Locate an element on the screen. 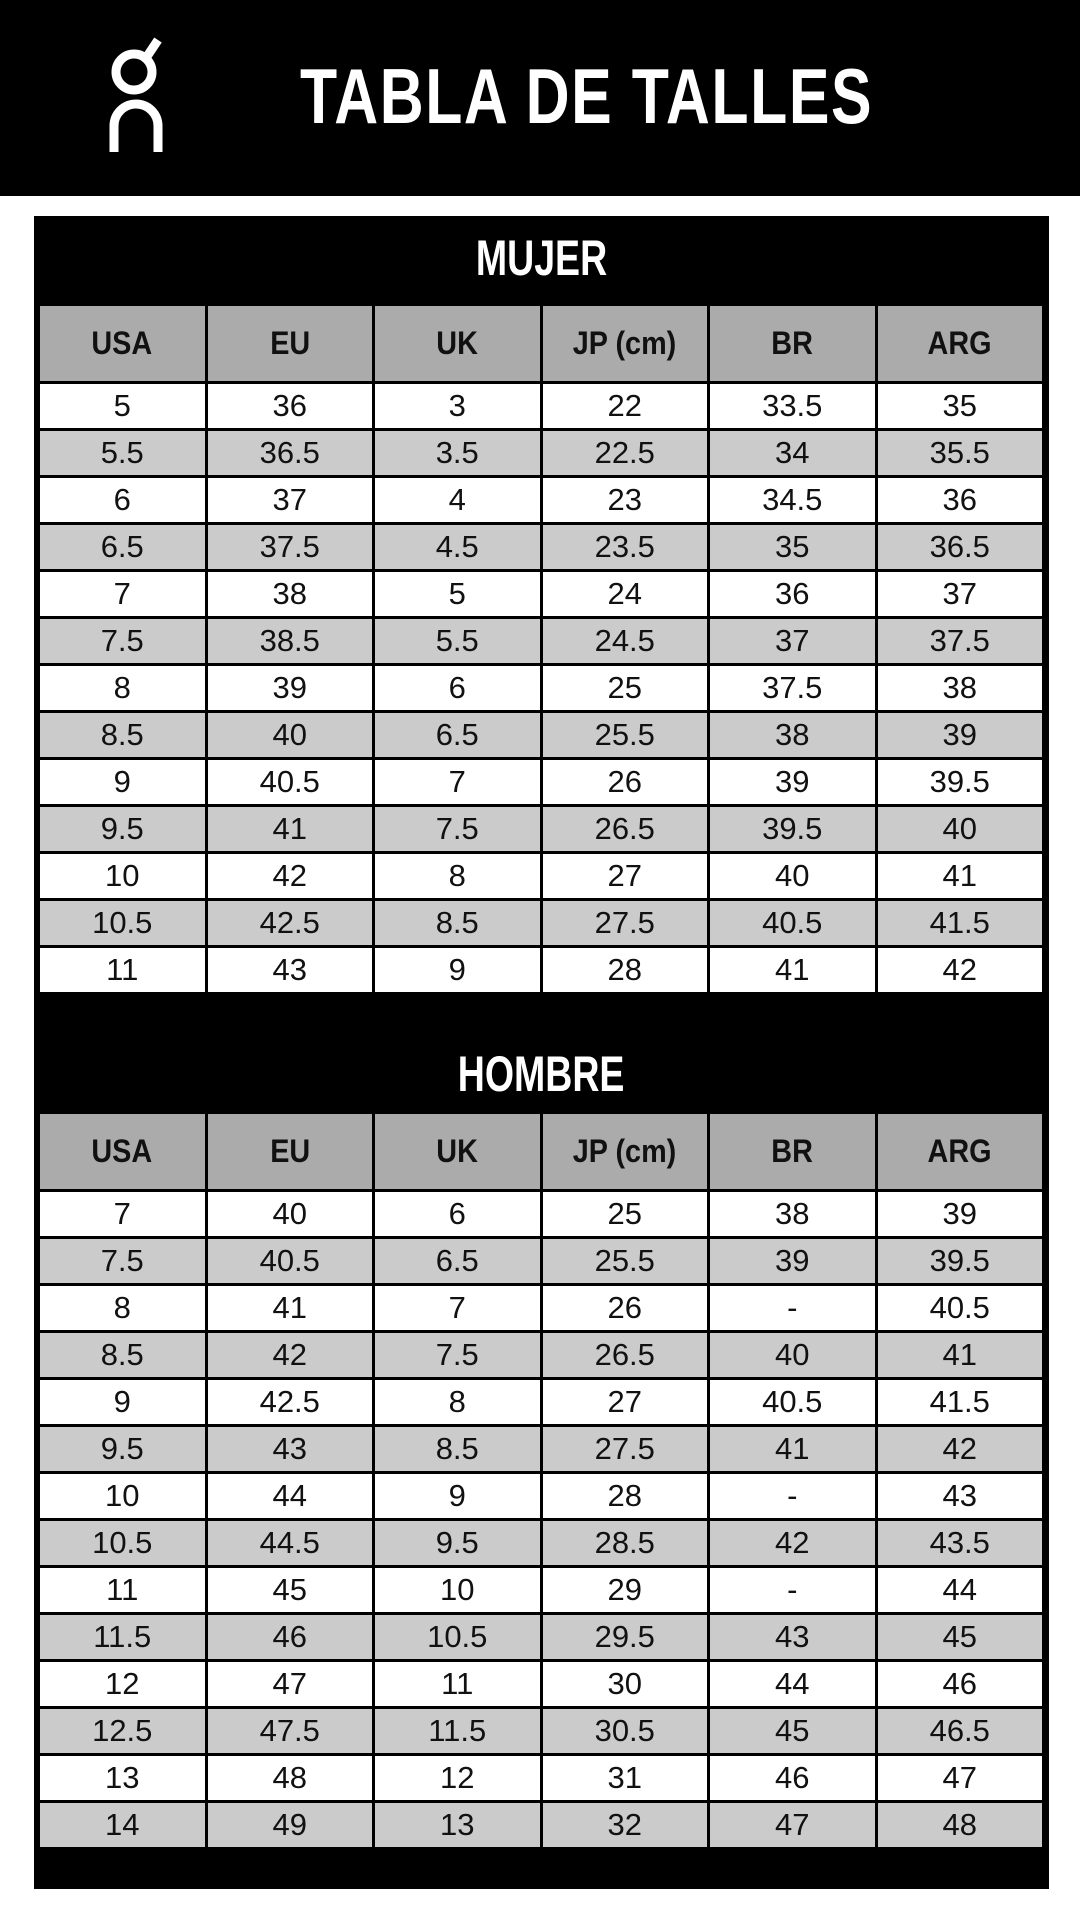  size-cell: 23.5 is located at coordinates (624, 547).